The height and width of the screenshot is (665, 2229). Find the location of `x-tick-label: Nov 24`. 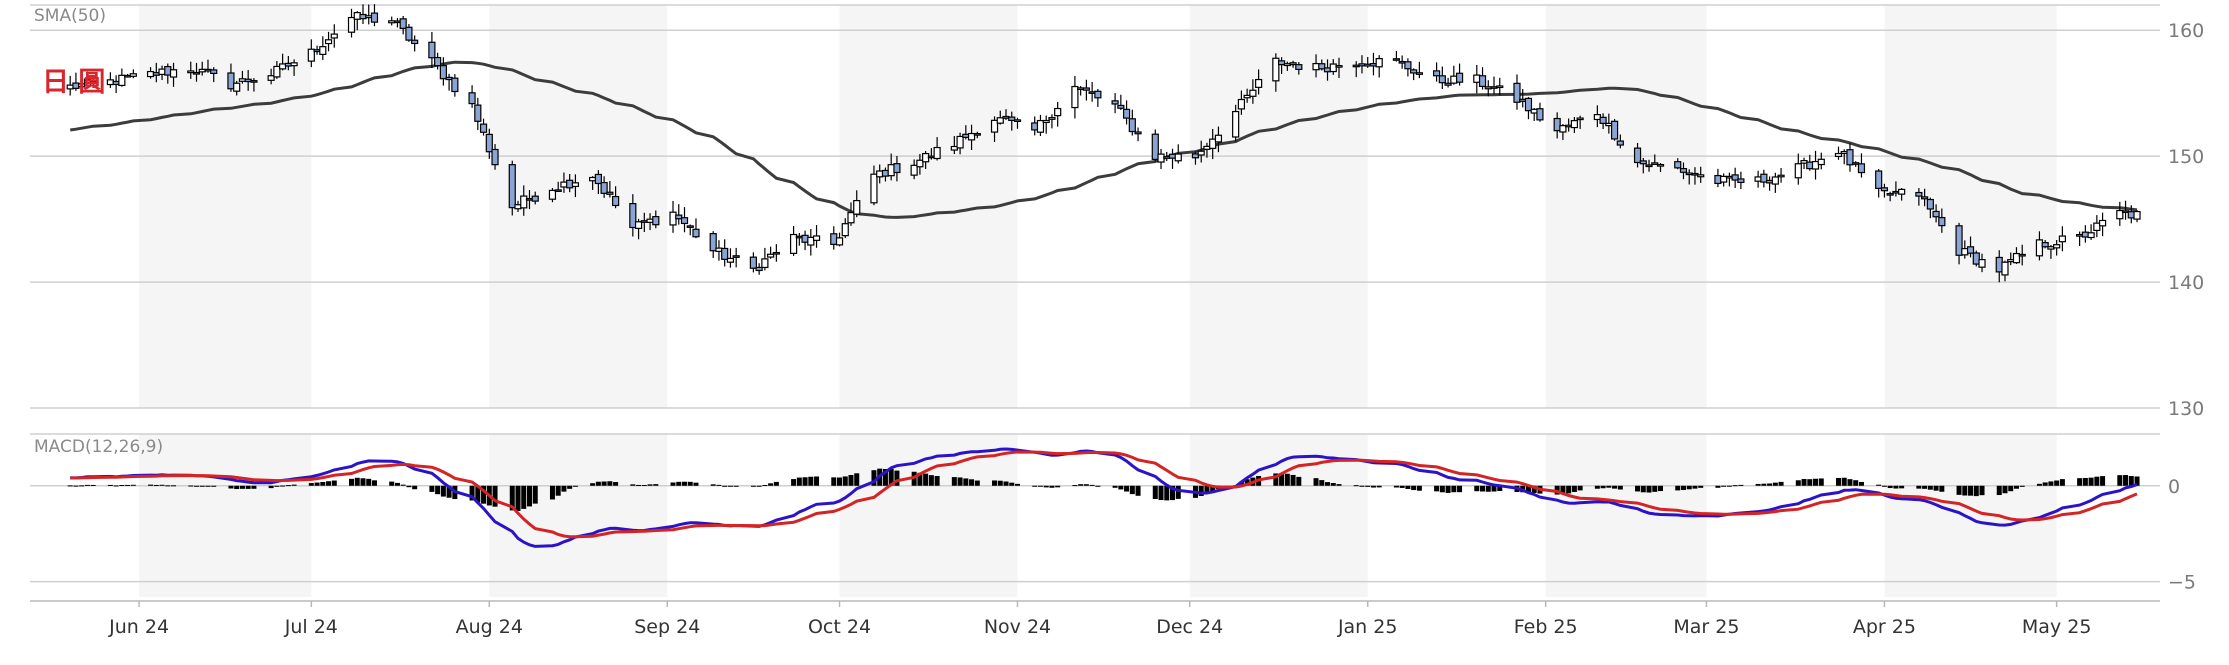

x-tick-label: Nov 24 is located at coordinates (1017, 627).